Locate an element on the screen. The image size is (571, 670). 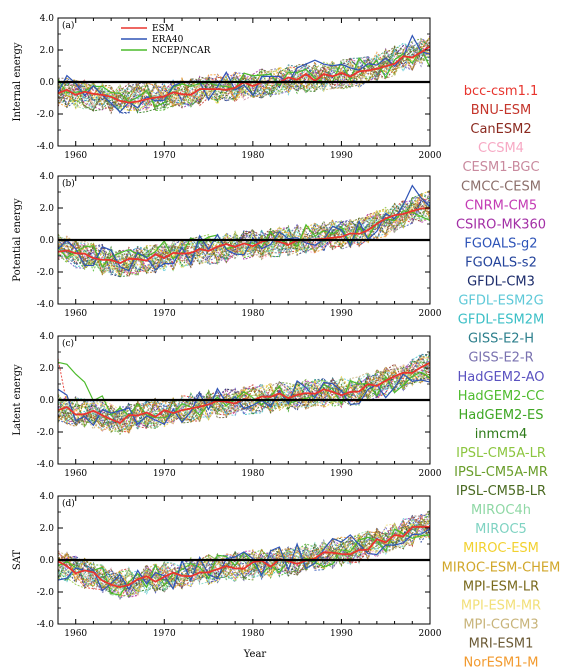
panel-tag: (d) is located at coordinates (68, 503).